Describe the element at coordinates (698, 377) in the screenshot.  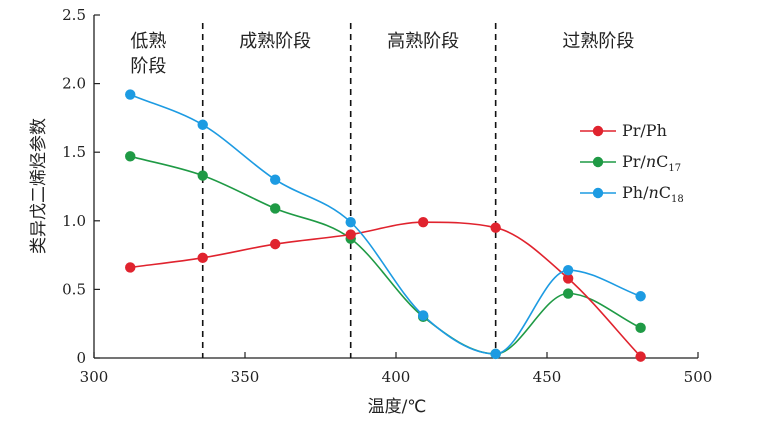
I see `x-tick-label: 500` at that location.